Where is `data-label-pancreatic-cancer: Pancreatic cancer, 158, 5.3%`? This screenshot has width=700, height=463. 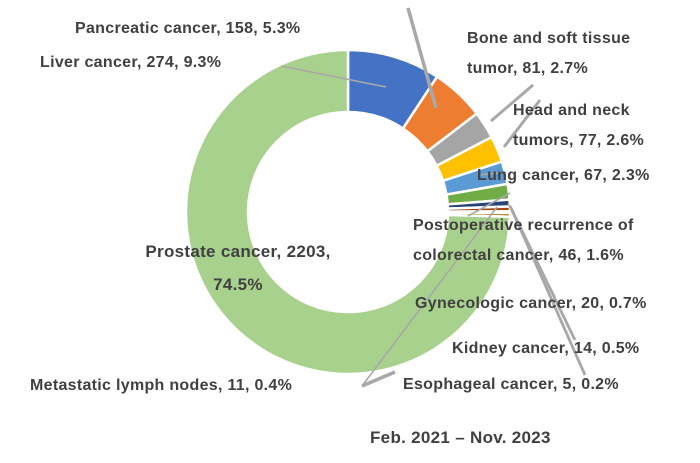
data-label-pancreatic-cancer: Pancreatic cancer, 158, 5.3% is located at coordinates (188, 28).